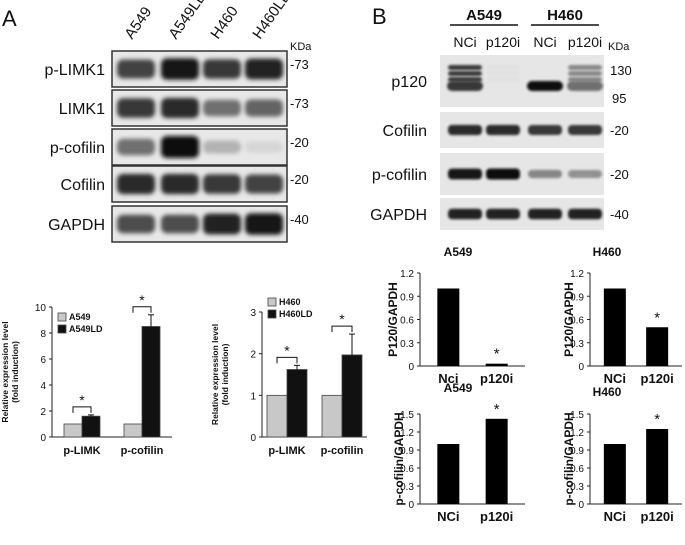  Describe the element at coordinates (503, 42) in the screenshot. I see `panel-b-lane-label: p120i` at that location.